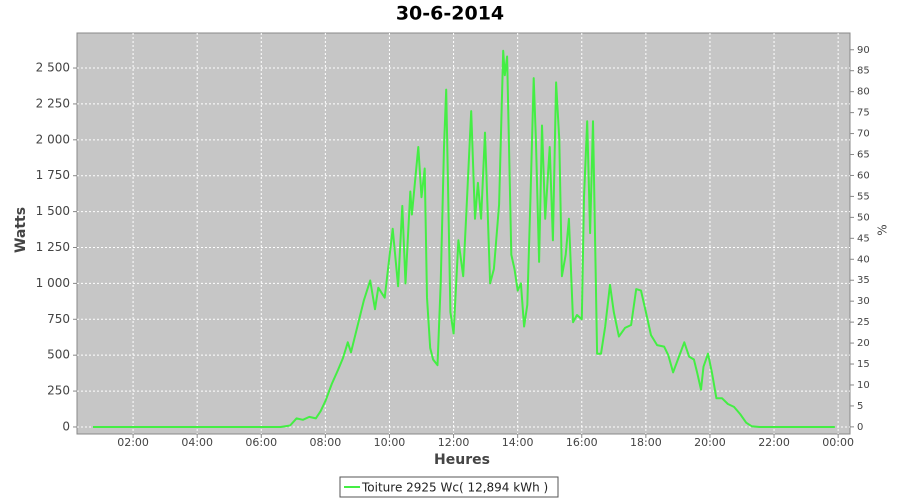 Image resolution: width=900 pixels, height=500 pixels. I want to click on y2-tick-label: 15, so click(863, 364).